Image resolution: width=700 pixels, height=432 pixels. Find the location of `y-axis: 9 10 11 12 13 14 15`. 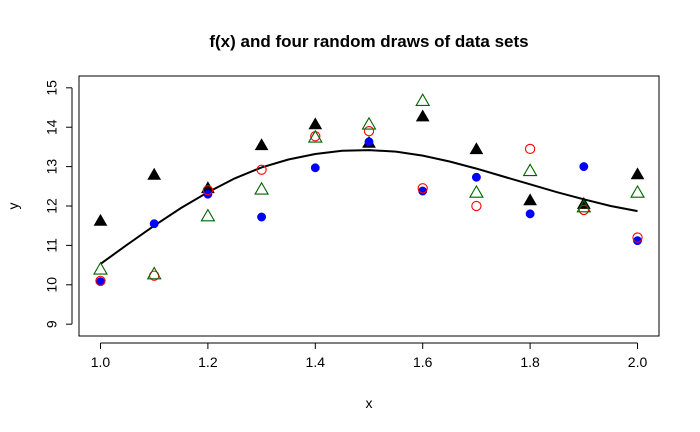

y-axis: 9 10 11 12 13 14 15 is located at coordinates (58, 204).